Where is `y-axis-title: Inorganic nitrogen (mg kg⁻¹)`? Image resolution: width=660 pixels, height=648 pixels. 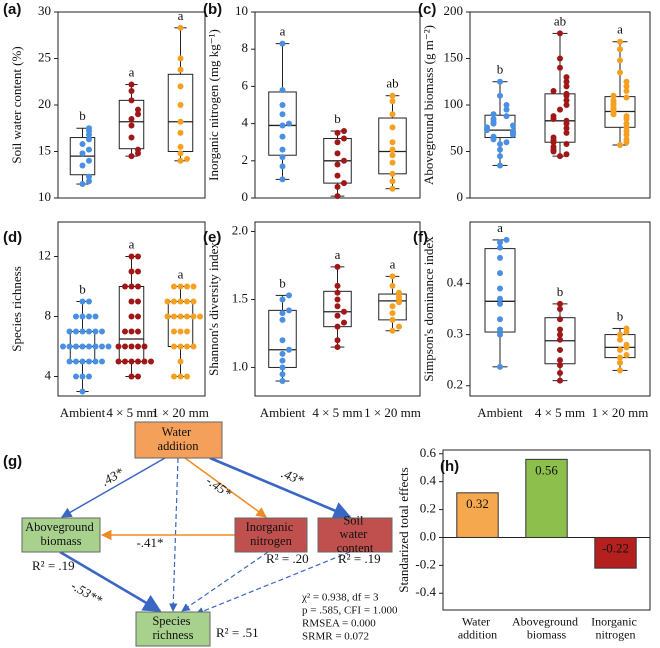
y-axis-title: Inorganic nitrogen (mg kg⁻¹) is located at coordinates (213, 105).